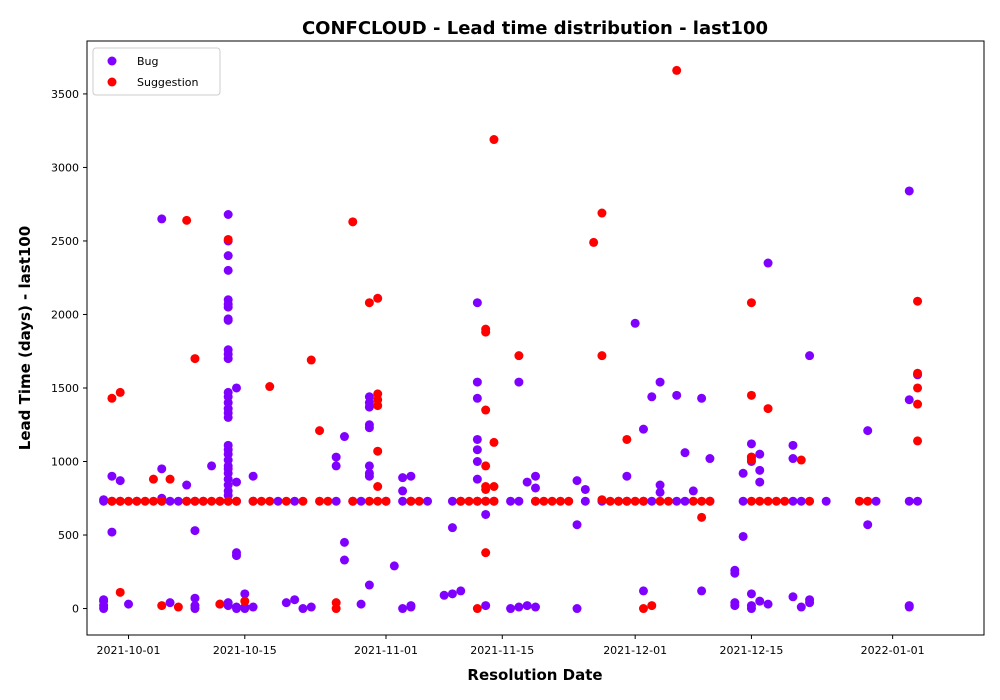 This screenshot has height=700, width=1000. Describe the element at coordinates (386, 650) in the screenshot. I see `x-tick-label: 2021-11-01` at that location.